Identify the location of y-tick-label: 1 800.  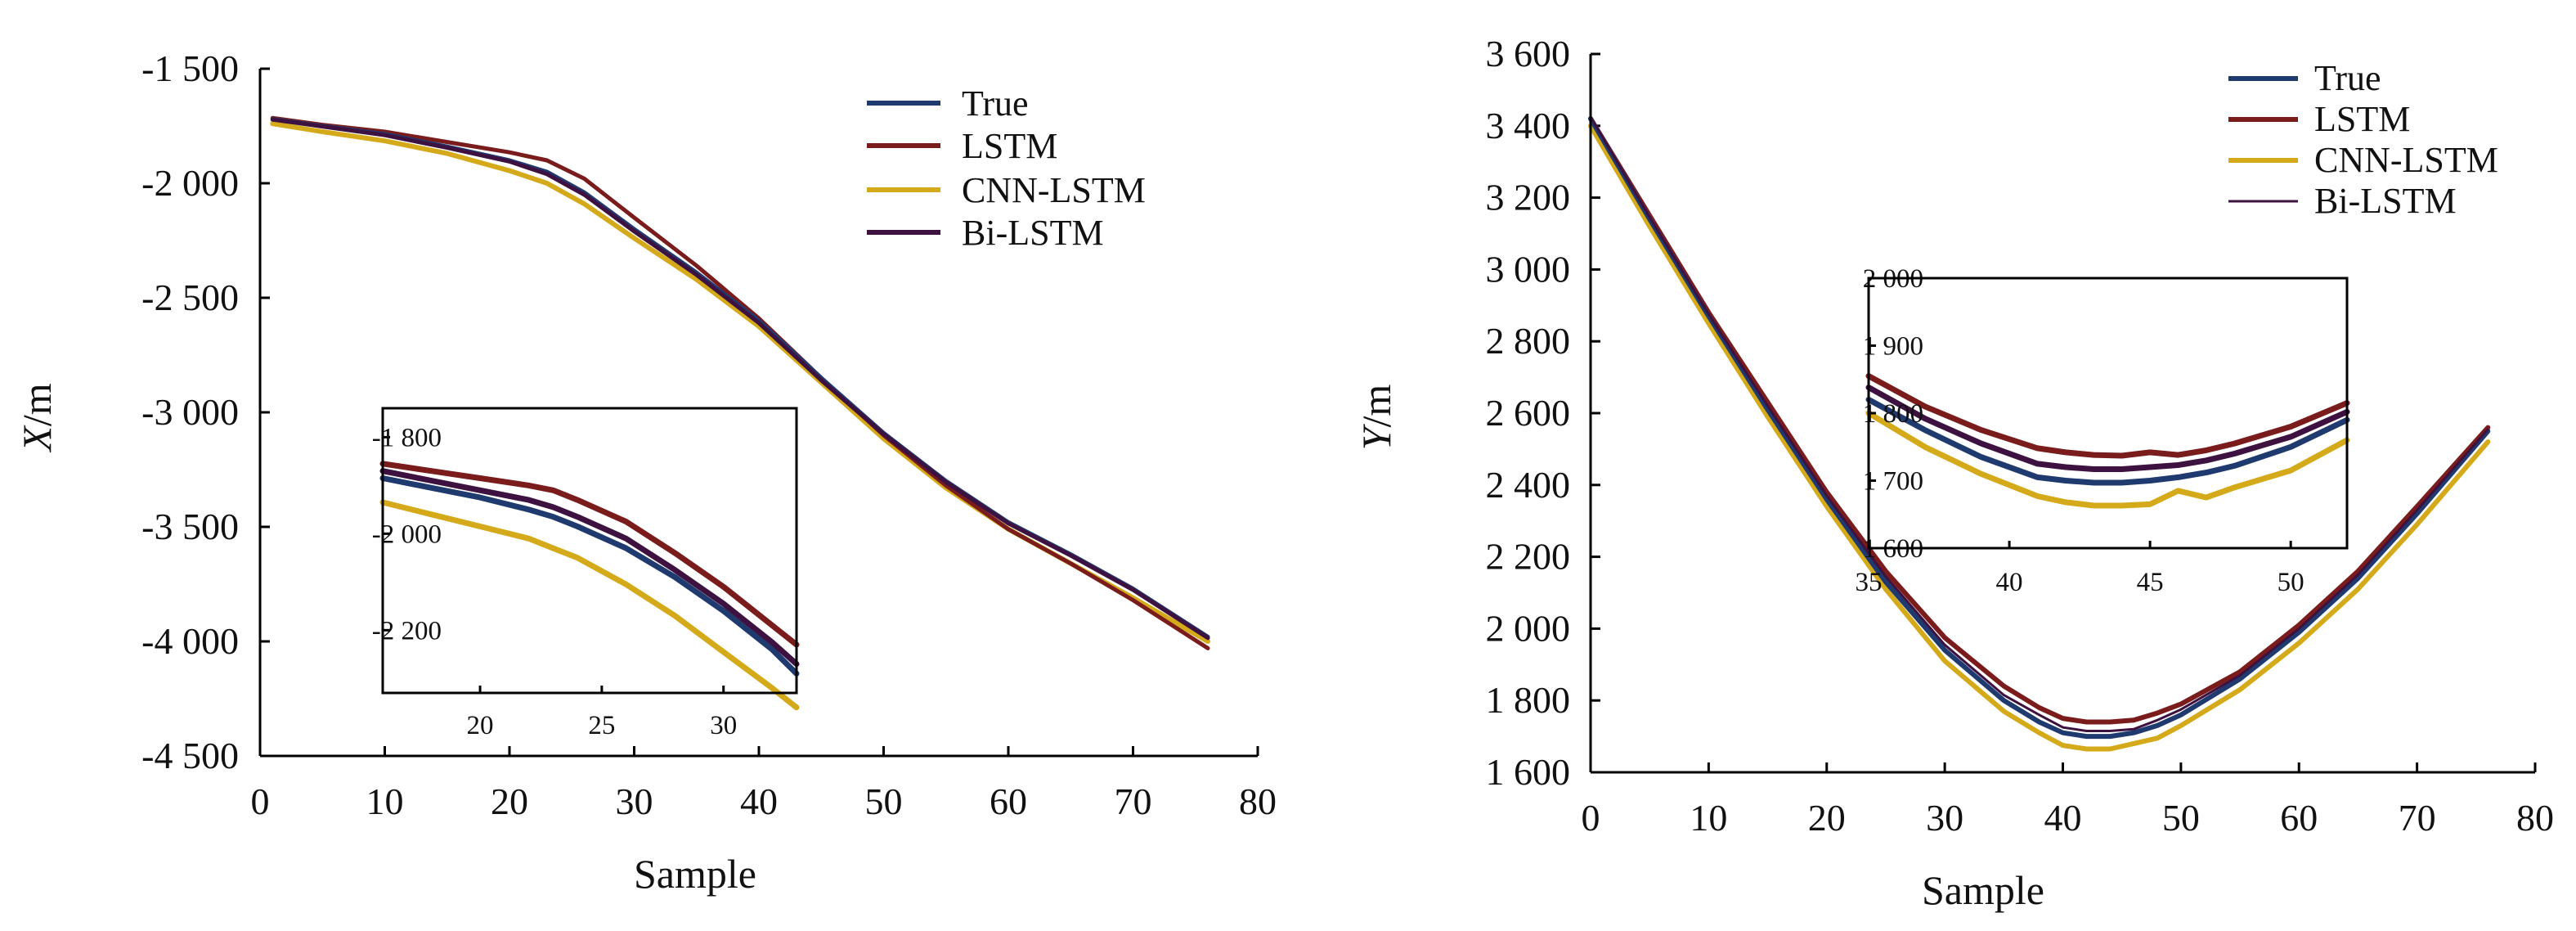
(1528, 700).